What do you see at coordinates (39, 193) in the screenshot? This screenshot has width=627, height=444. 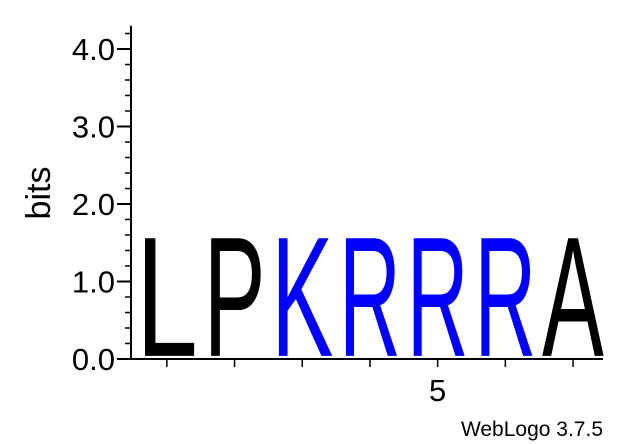 I see `y-axis-label: bits` at bounding box center [39, 193].